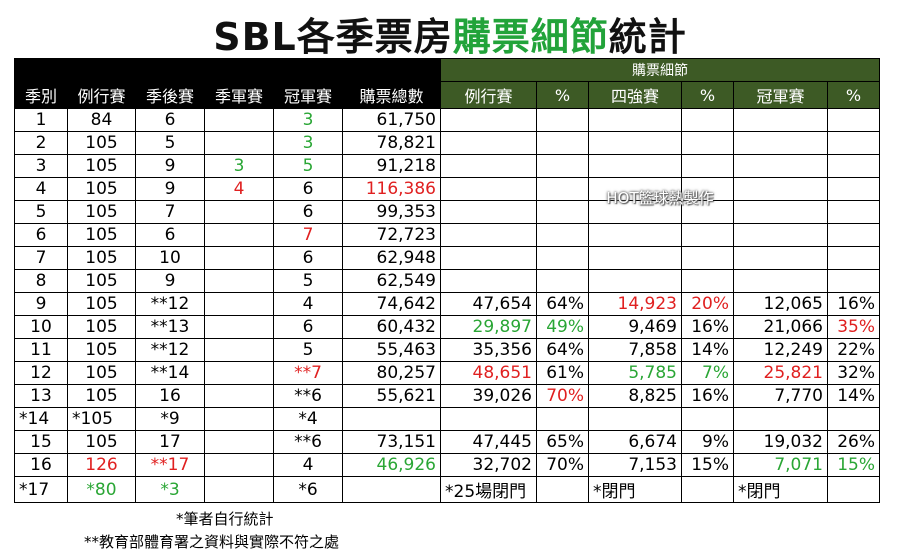 This screenshot has width=900, height=560. What do you see at coordinates (707, 373) in the screenshot?
I see `table-cell: 7%` at bounding box center [707, 373].